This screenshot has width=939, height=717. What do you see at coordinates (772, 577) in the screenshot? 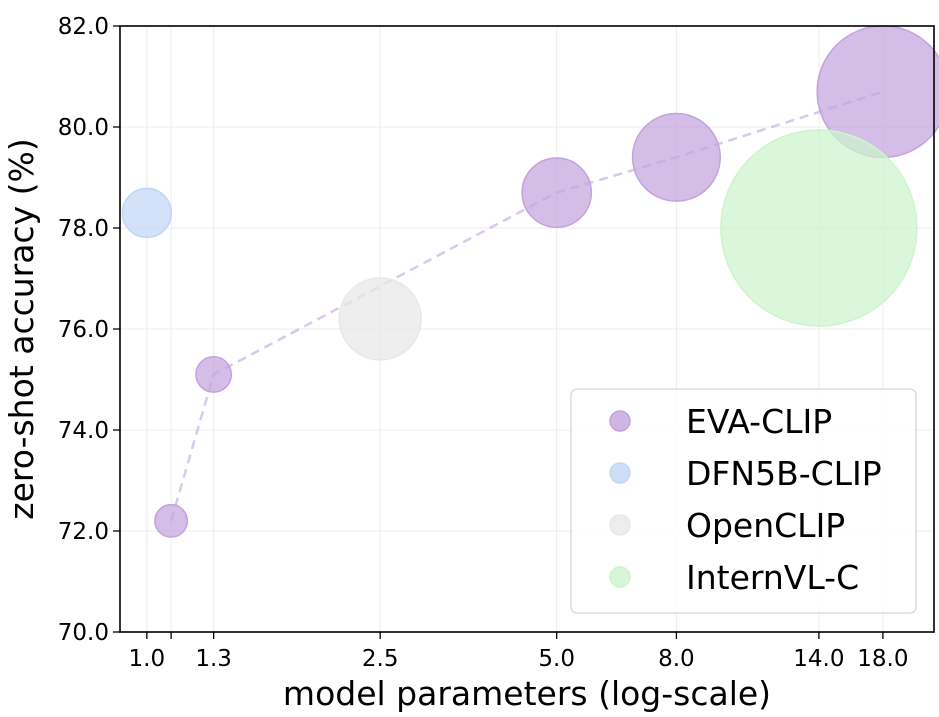
I see `legend-label: InternVL-C` at bounding box center [772, 577].